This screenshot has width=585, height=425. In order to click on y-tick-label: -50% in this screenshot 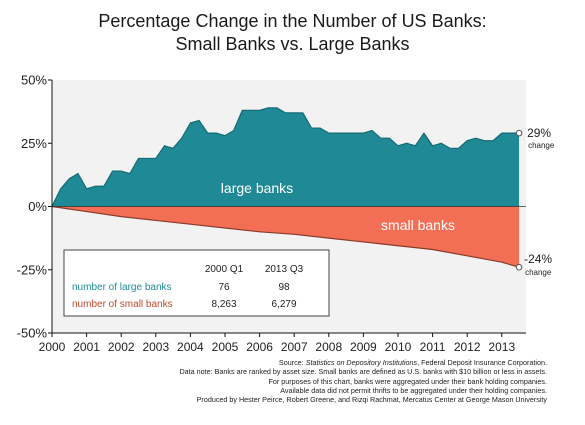, I will do `click(32, 333)`.